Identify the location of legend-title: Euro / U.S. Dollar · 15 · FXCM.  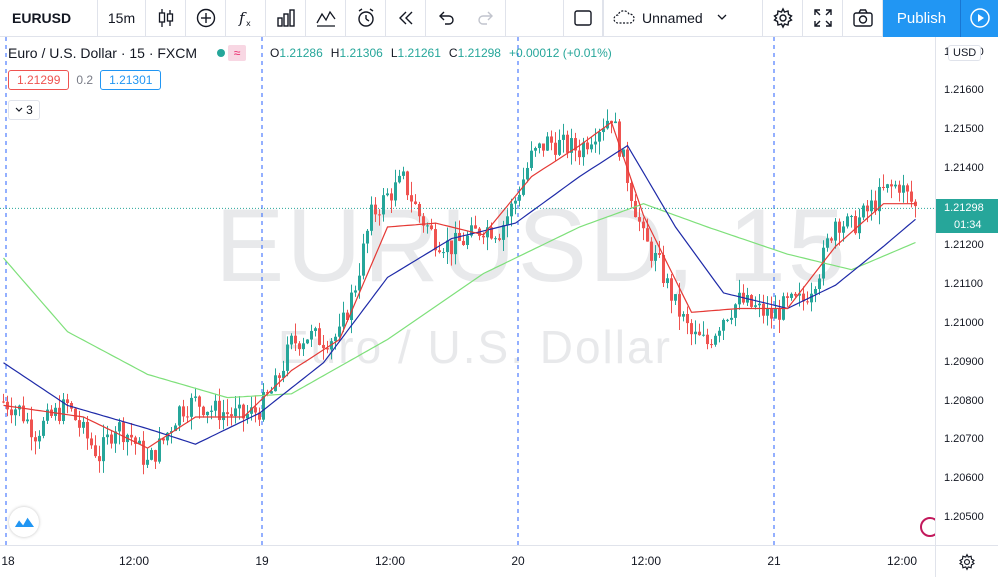
(103, 53).